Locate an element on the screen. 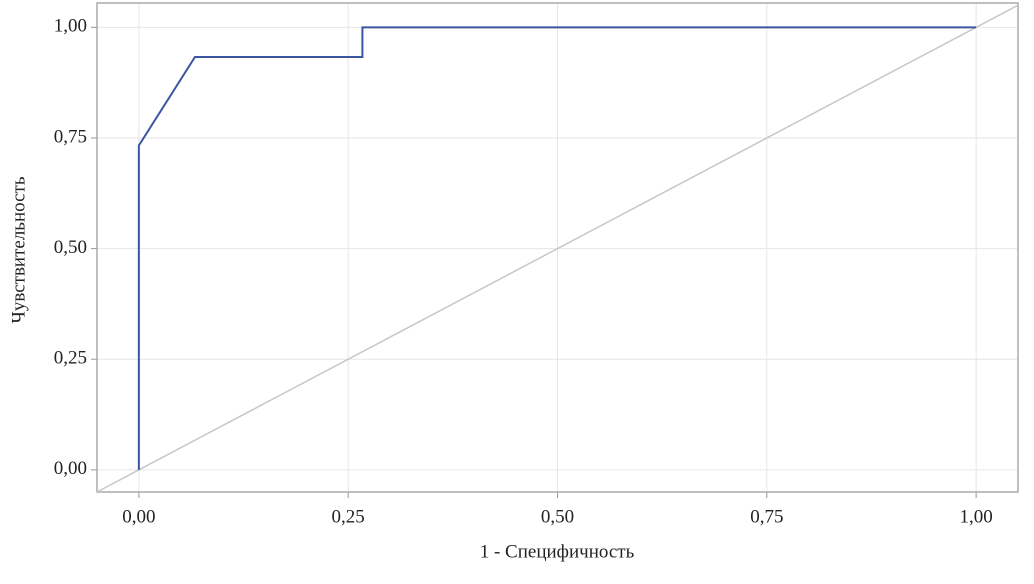 Image resolution: width=1034 pixels, height=584 pixels. x-tick-label: 0,50 is located at coordinates (557, 516).